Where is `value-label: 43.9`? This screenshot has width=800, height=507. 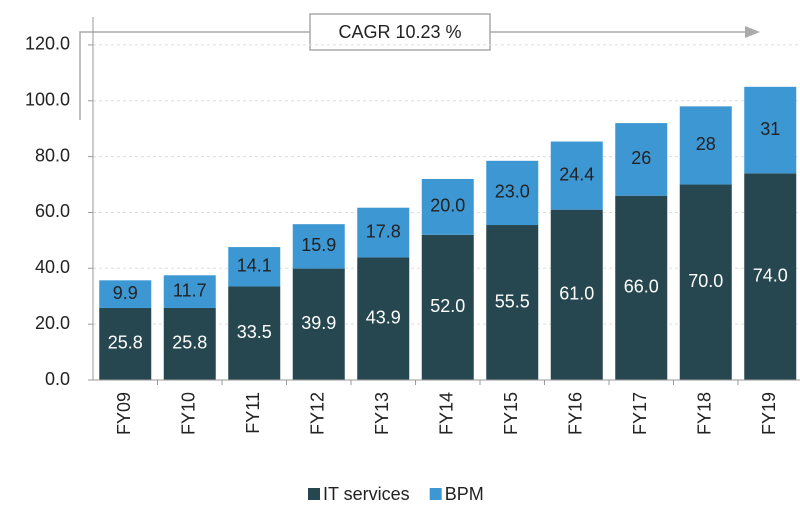
value-label: 43.9 is located at coordinates (383, 317).